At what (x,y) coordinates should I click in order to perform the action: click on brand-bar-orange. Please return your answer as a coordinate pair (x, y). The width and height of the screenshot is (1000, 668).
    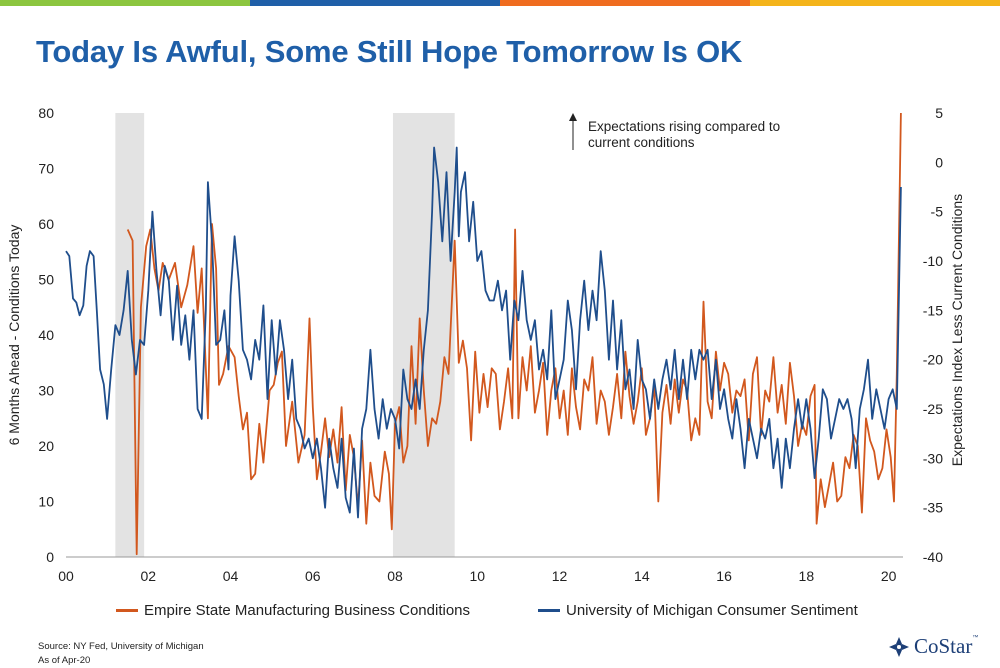
    Looking at the image, I should click on (625, 3).